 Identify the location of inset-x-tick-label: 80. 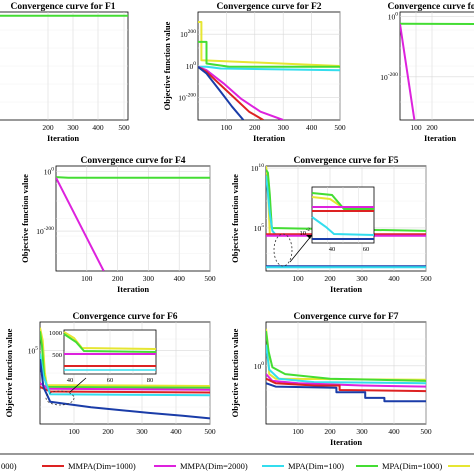
(150, 380).